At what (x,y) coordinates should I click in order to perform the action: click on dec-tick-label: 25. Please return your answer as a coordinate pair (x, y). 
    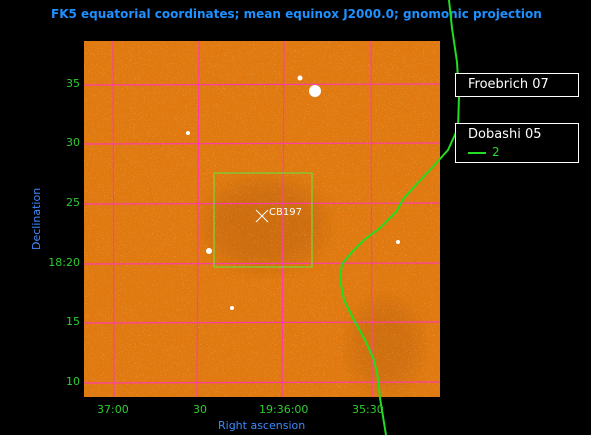
    Looking at the image, I should click on (73, 202).